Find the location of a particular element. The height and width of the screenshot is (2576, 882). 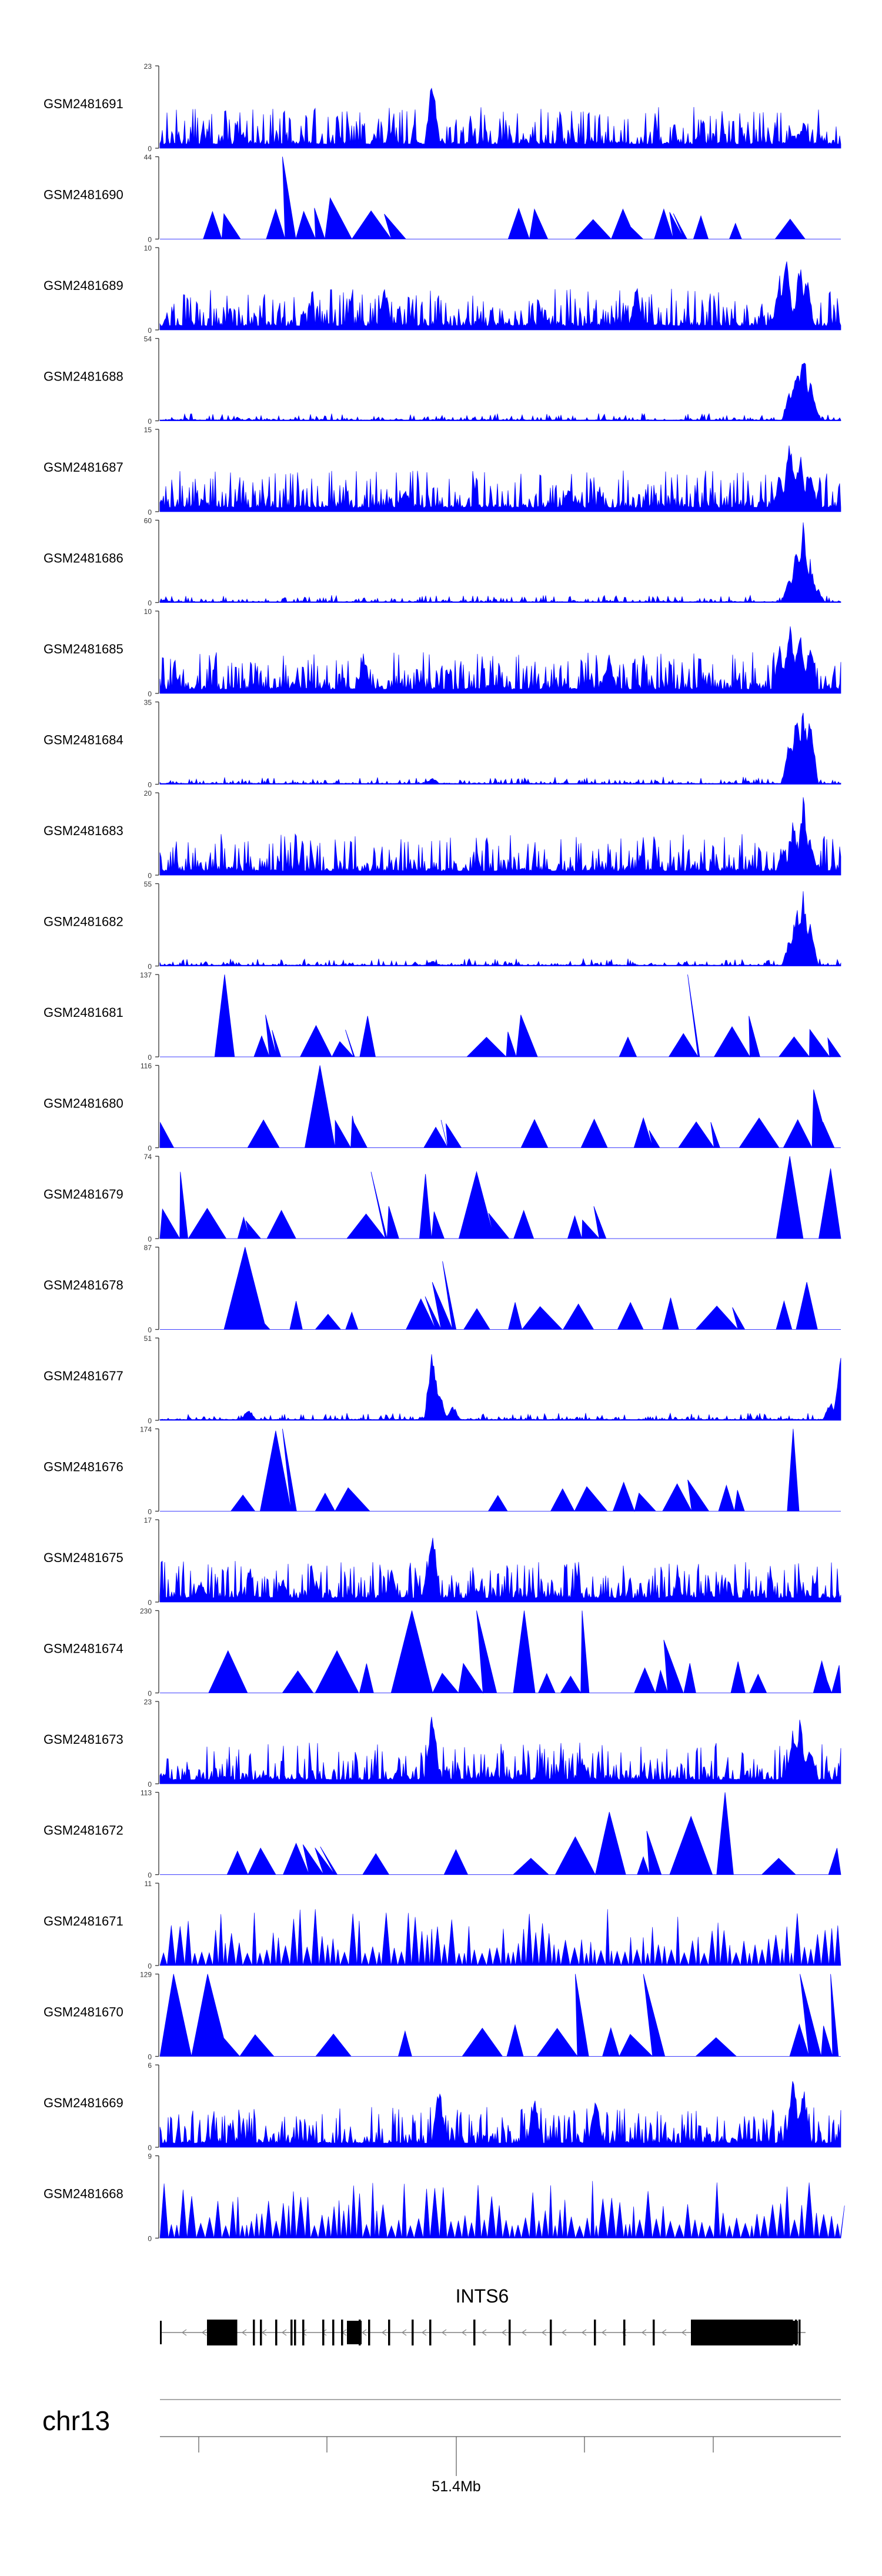

y-axis-max-label: 6 is located at coordinates (150, 2065).